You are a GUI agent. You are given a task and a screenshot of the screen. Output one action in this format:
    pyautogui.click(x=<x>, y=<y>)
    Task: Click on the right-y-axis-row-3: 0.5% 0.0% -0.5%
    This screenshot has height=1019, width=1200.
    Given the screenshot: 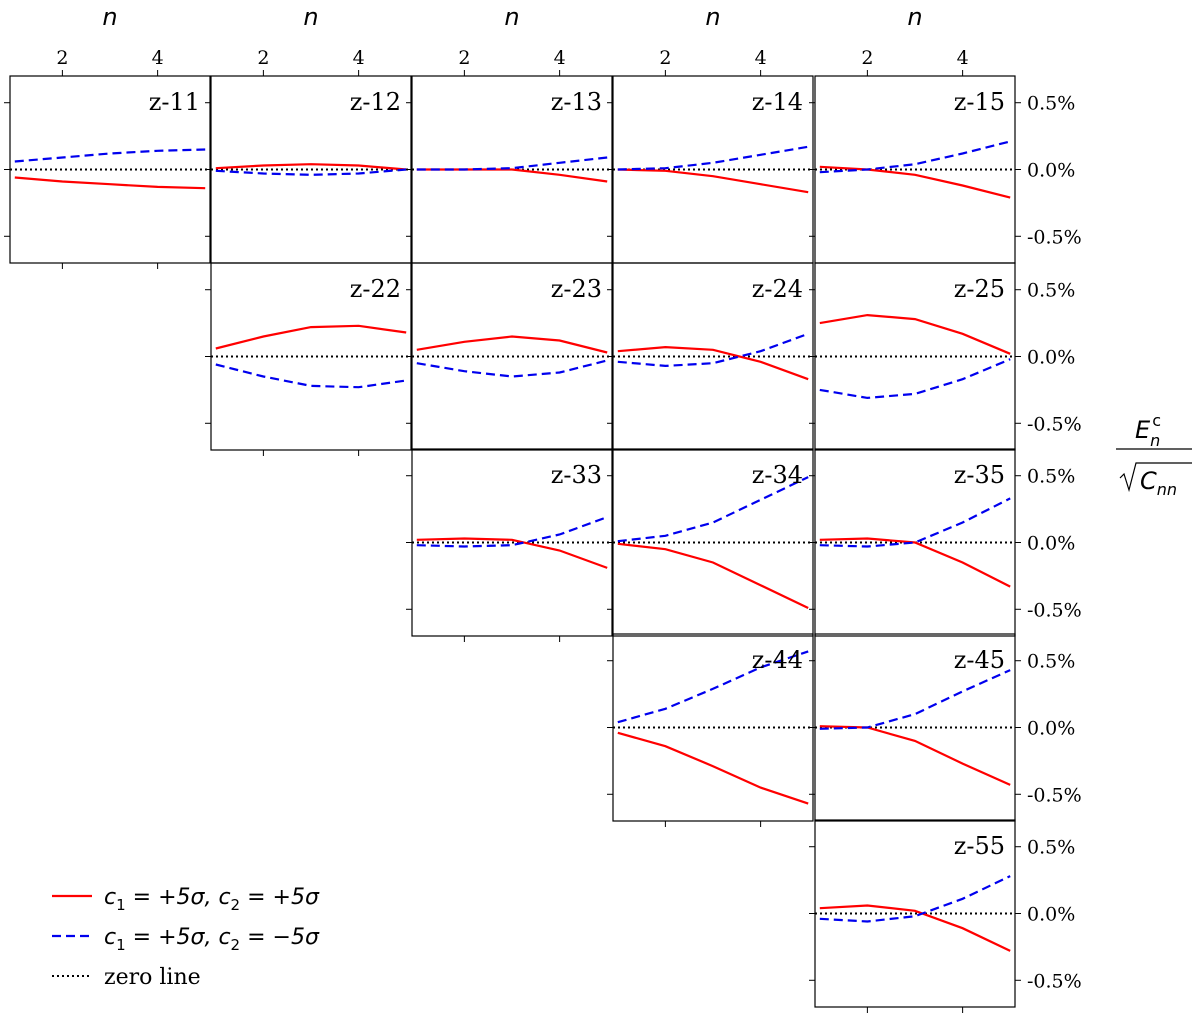 What is the action you would take?
    pyautogui.click(x=1048, y=543)
    